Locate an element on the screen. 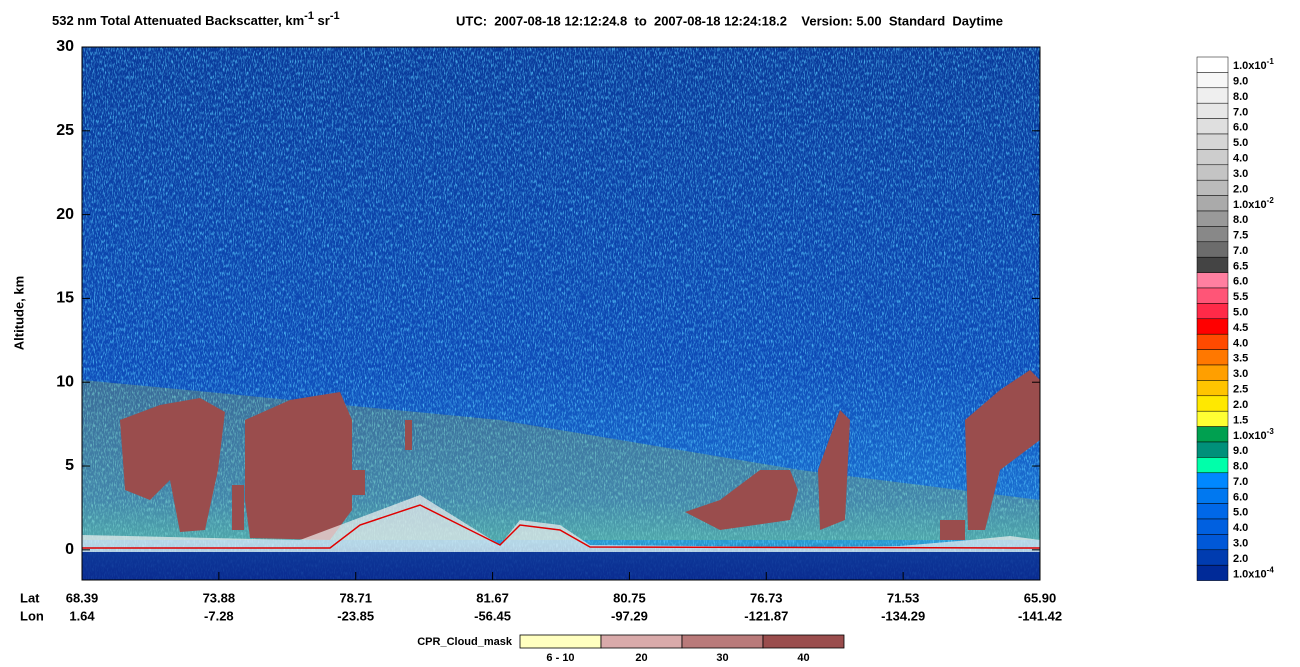 This screenshot has height=667, width=1300. cloud-mask-category: 6 - 10 is located at coordinates (560, 658).